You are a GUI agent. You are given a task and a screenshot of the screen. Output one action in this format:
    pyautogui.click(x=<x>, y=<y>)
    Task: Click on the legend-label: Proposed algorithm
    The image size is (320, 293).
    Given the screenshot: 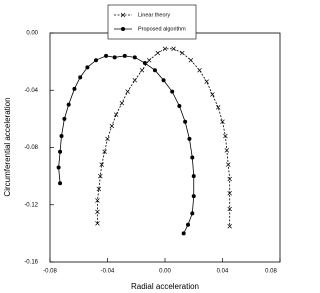 What is the action you would take?
    pyautogui.click(x=162, y=29)
    